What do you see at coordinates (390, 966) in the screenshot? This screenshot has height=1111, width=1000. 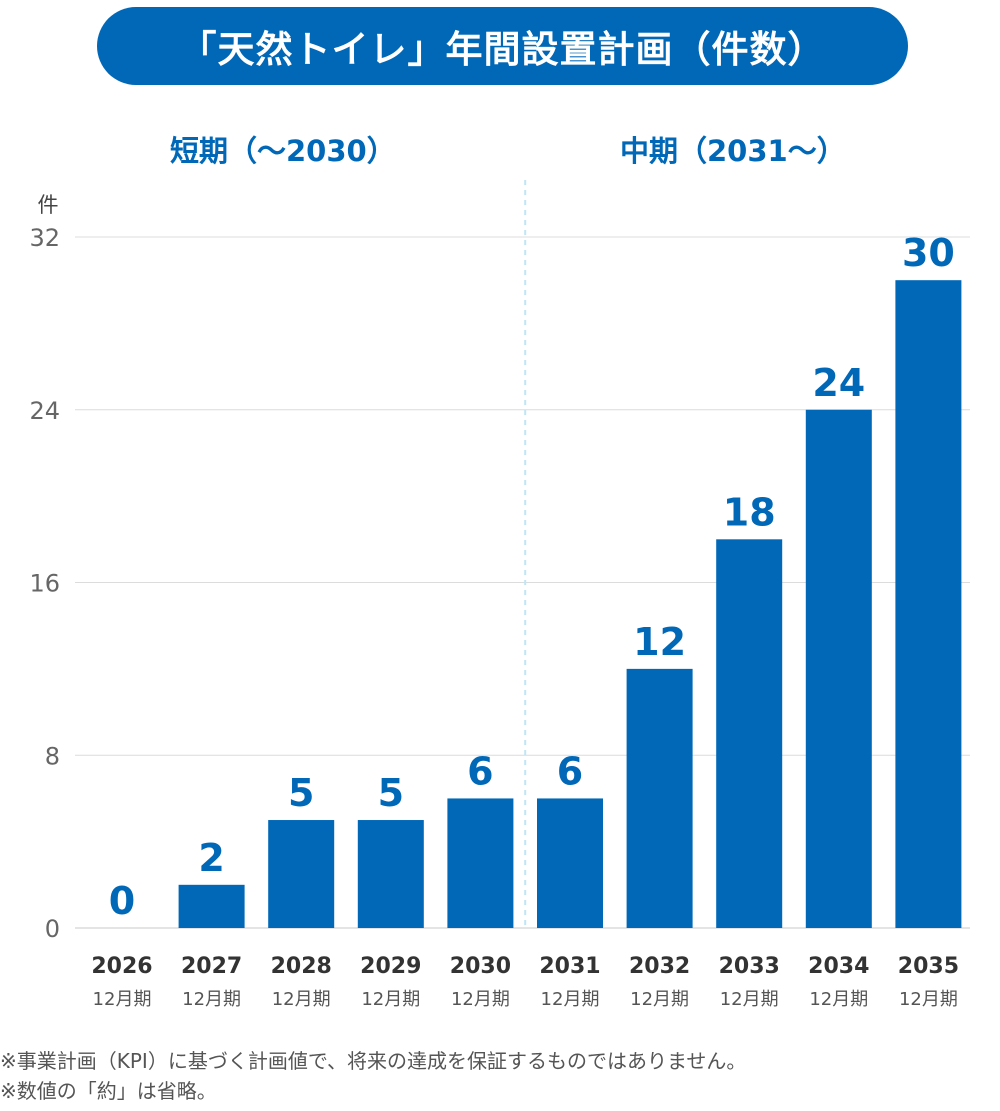 I see `x-tick-label-2029: 2029` at bounding box center [390, 966].